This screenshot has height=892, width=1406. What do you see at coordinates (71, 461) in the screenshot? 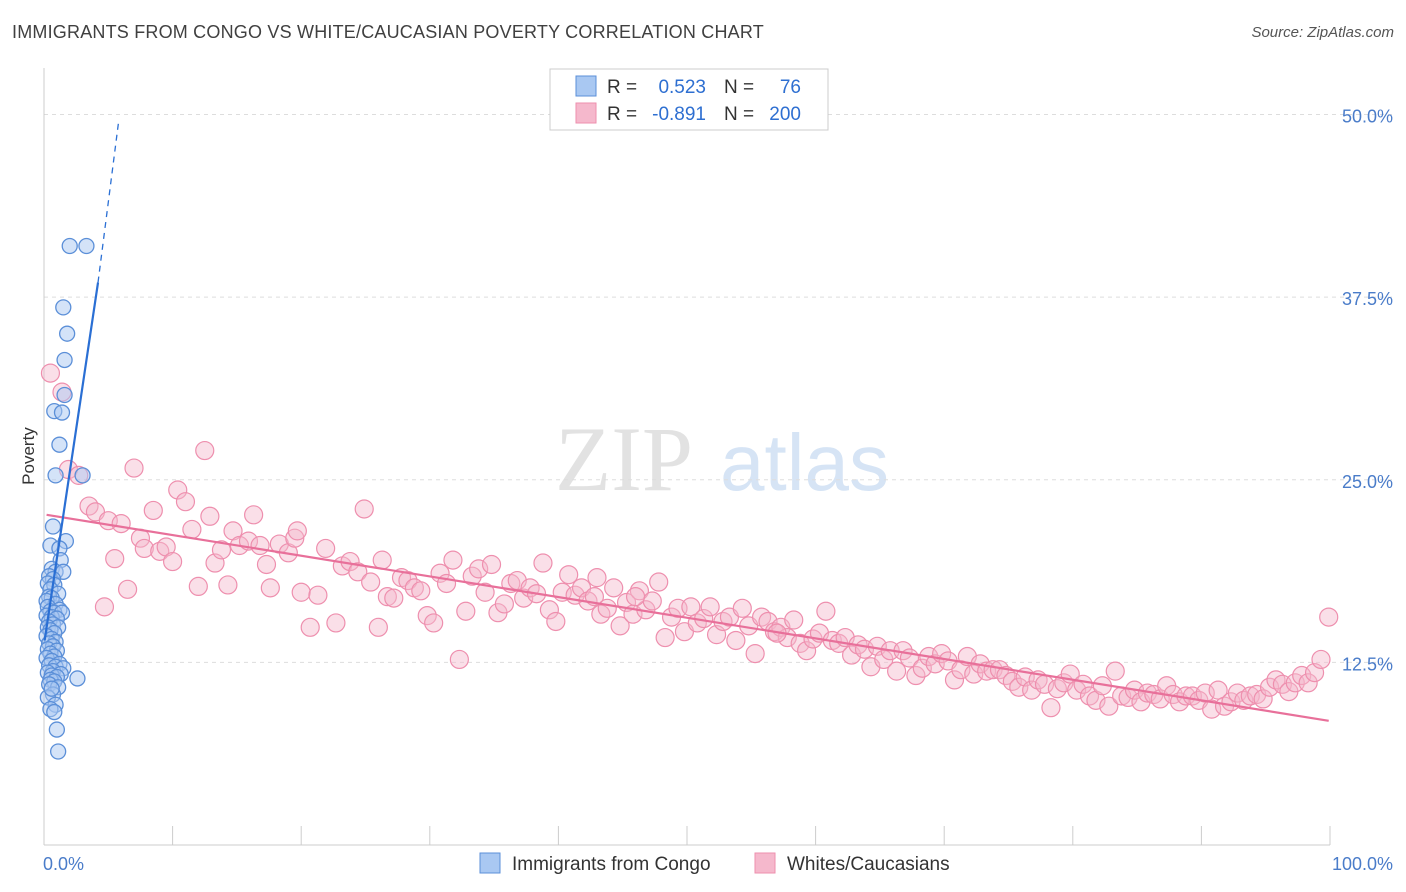
I see `trend-line-immigrants-from-congo` at bounding box center [71, 461].